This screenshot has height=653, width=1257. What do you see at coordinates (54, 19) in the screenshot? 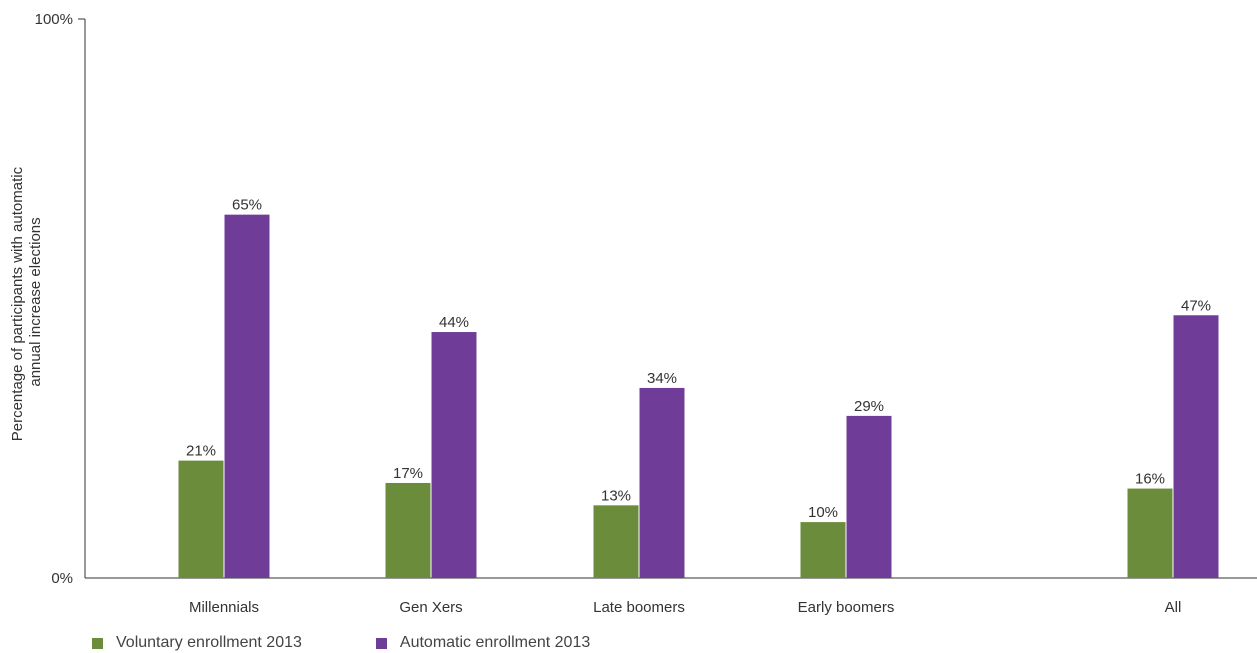
I see `y-tick-label: 100%` at bounding box center [54, 19].